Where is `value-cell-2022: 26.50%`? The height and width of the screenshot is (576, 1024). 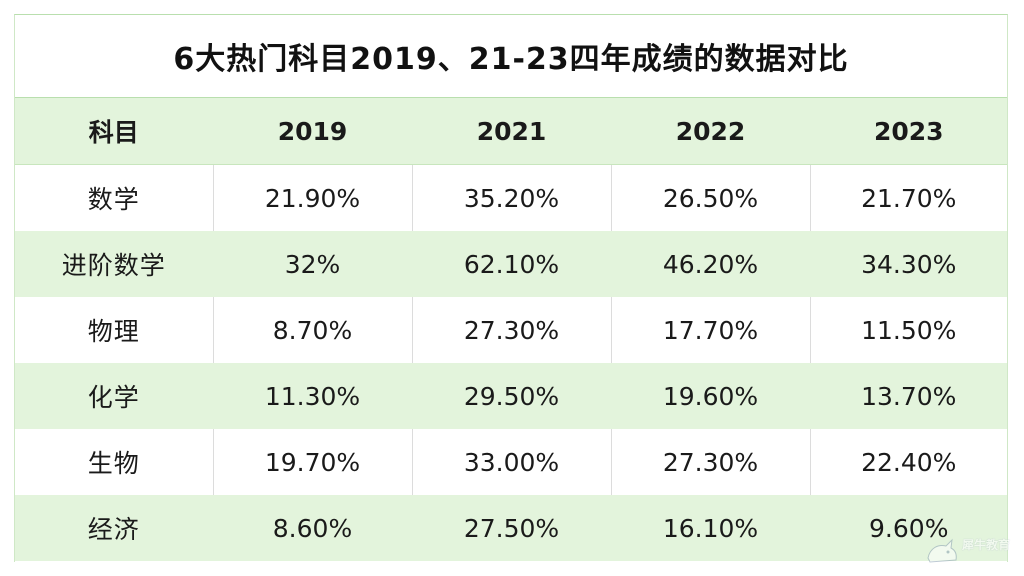
value-cell-2022: 26.50% is located at coordinates (710, 197).